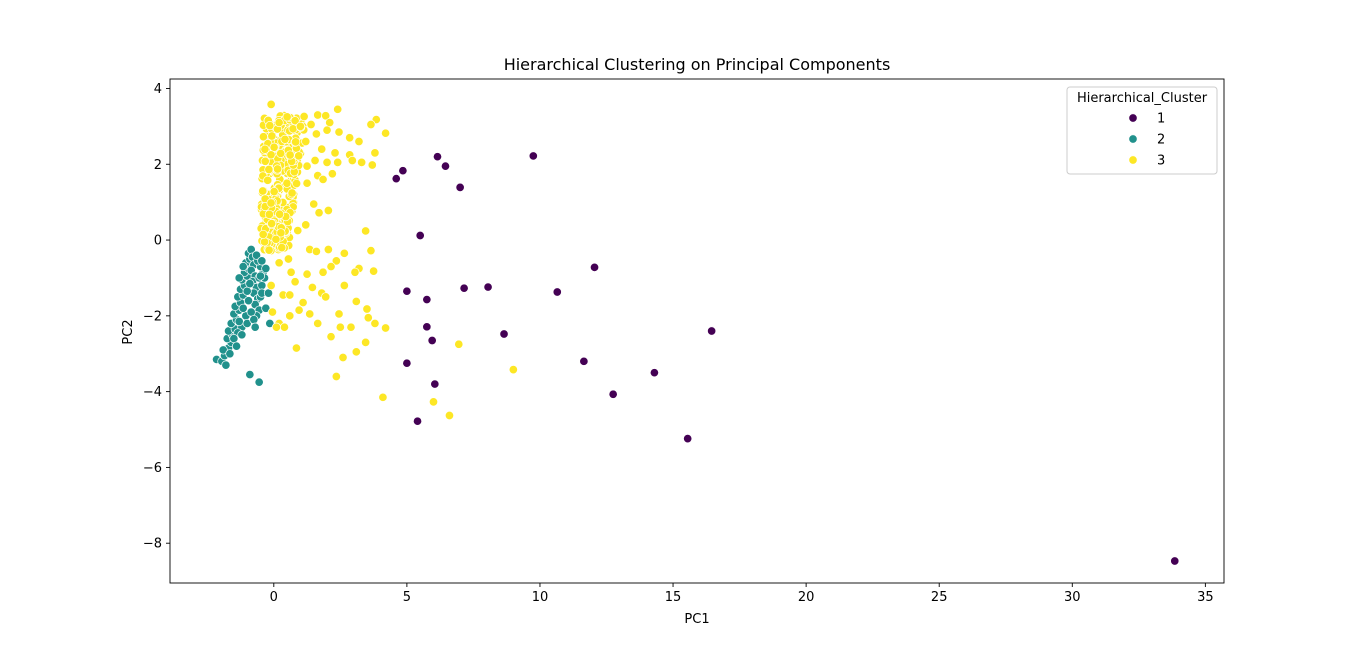 The image size is (1360, 655). What do you see at coordinates (407, 597) in the screenshot?
I see `x-tick-label: 5` at bounding box center [407, 597].